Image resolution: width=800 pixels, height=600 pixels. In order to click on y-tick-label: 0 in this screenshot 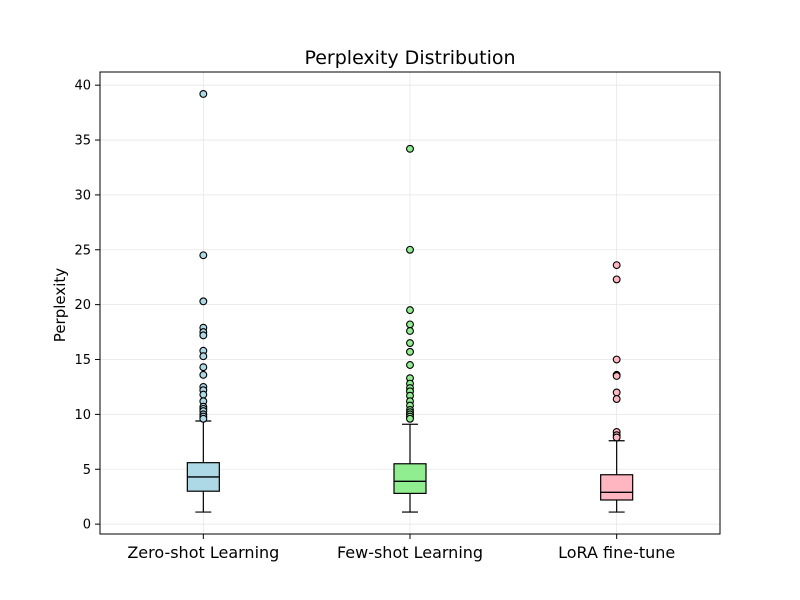, I will do `click(87, 525)`.